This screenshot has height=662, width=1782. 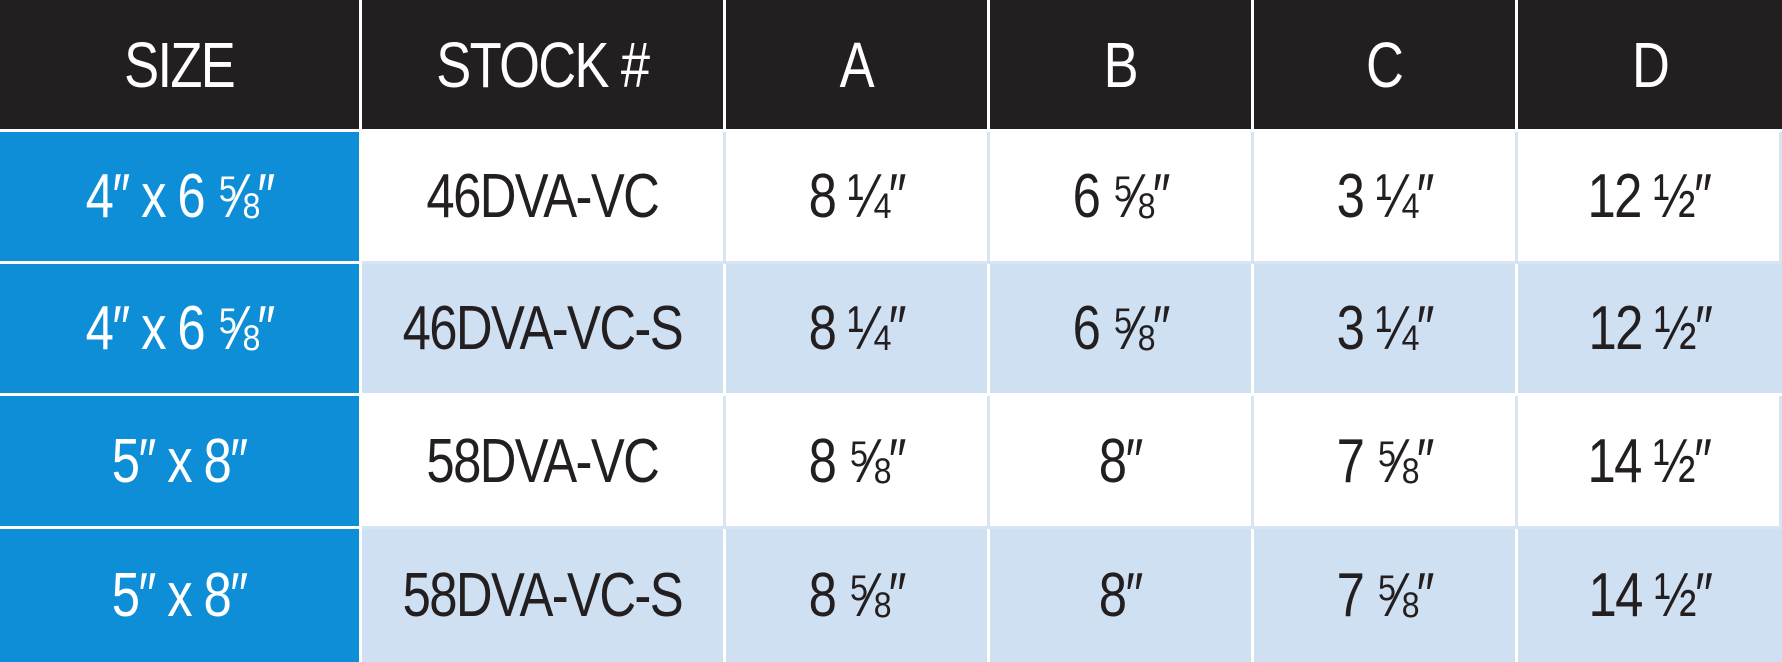 I want to click on header-b: B, so click(x=1122, y=66).